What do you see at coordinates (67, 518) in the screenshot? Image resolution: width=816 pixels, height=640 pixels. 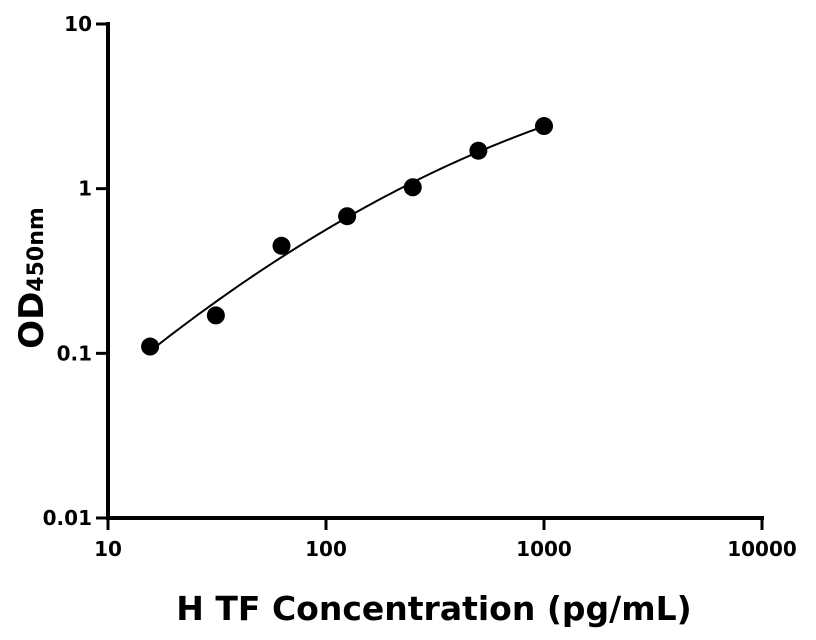 I see `y-tick-label: 0.01` at bounding box center [67, 518].